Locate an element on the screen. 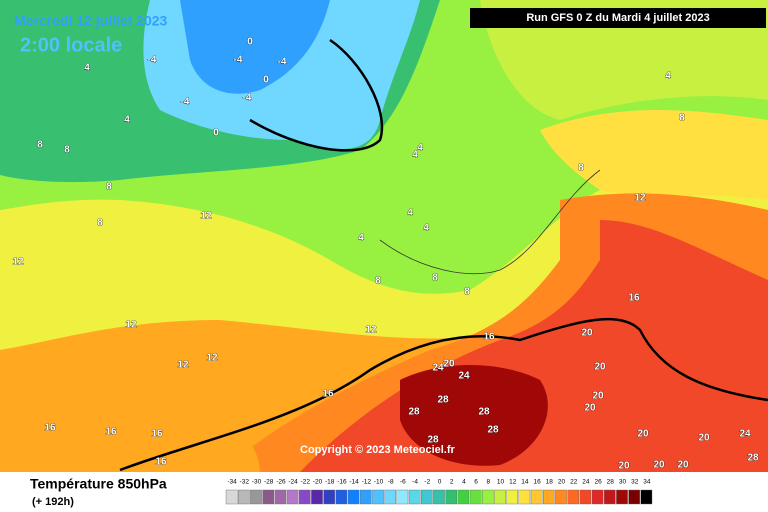 This screenshot has height=512, width=768. legend-tick-label: -12 is located at coordinates (367, 482).